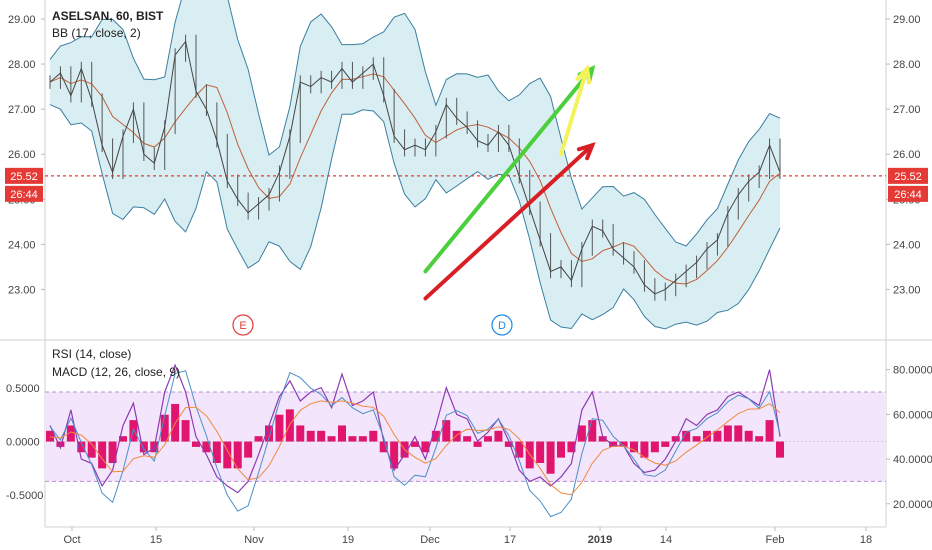 Image resolution: width=932 pixels, height=550 pixels. Describe the element at coordinates (666, 540) in the screenshot. I see `time-tick: 14` at that location.